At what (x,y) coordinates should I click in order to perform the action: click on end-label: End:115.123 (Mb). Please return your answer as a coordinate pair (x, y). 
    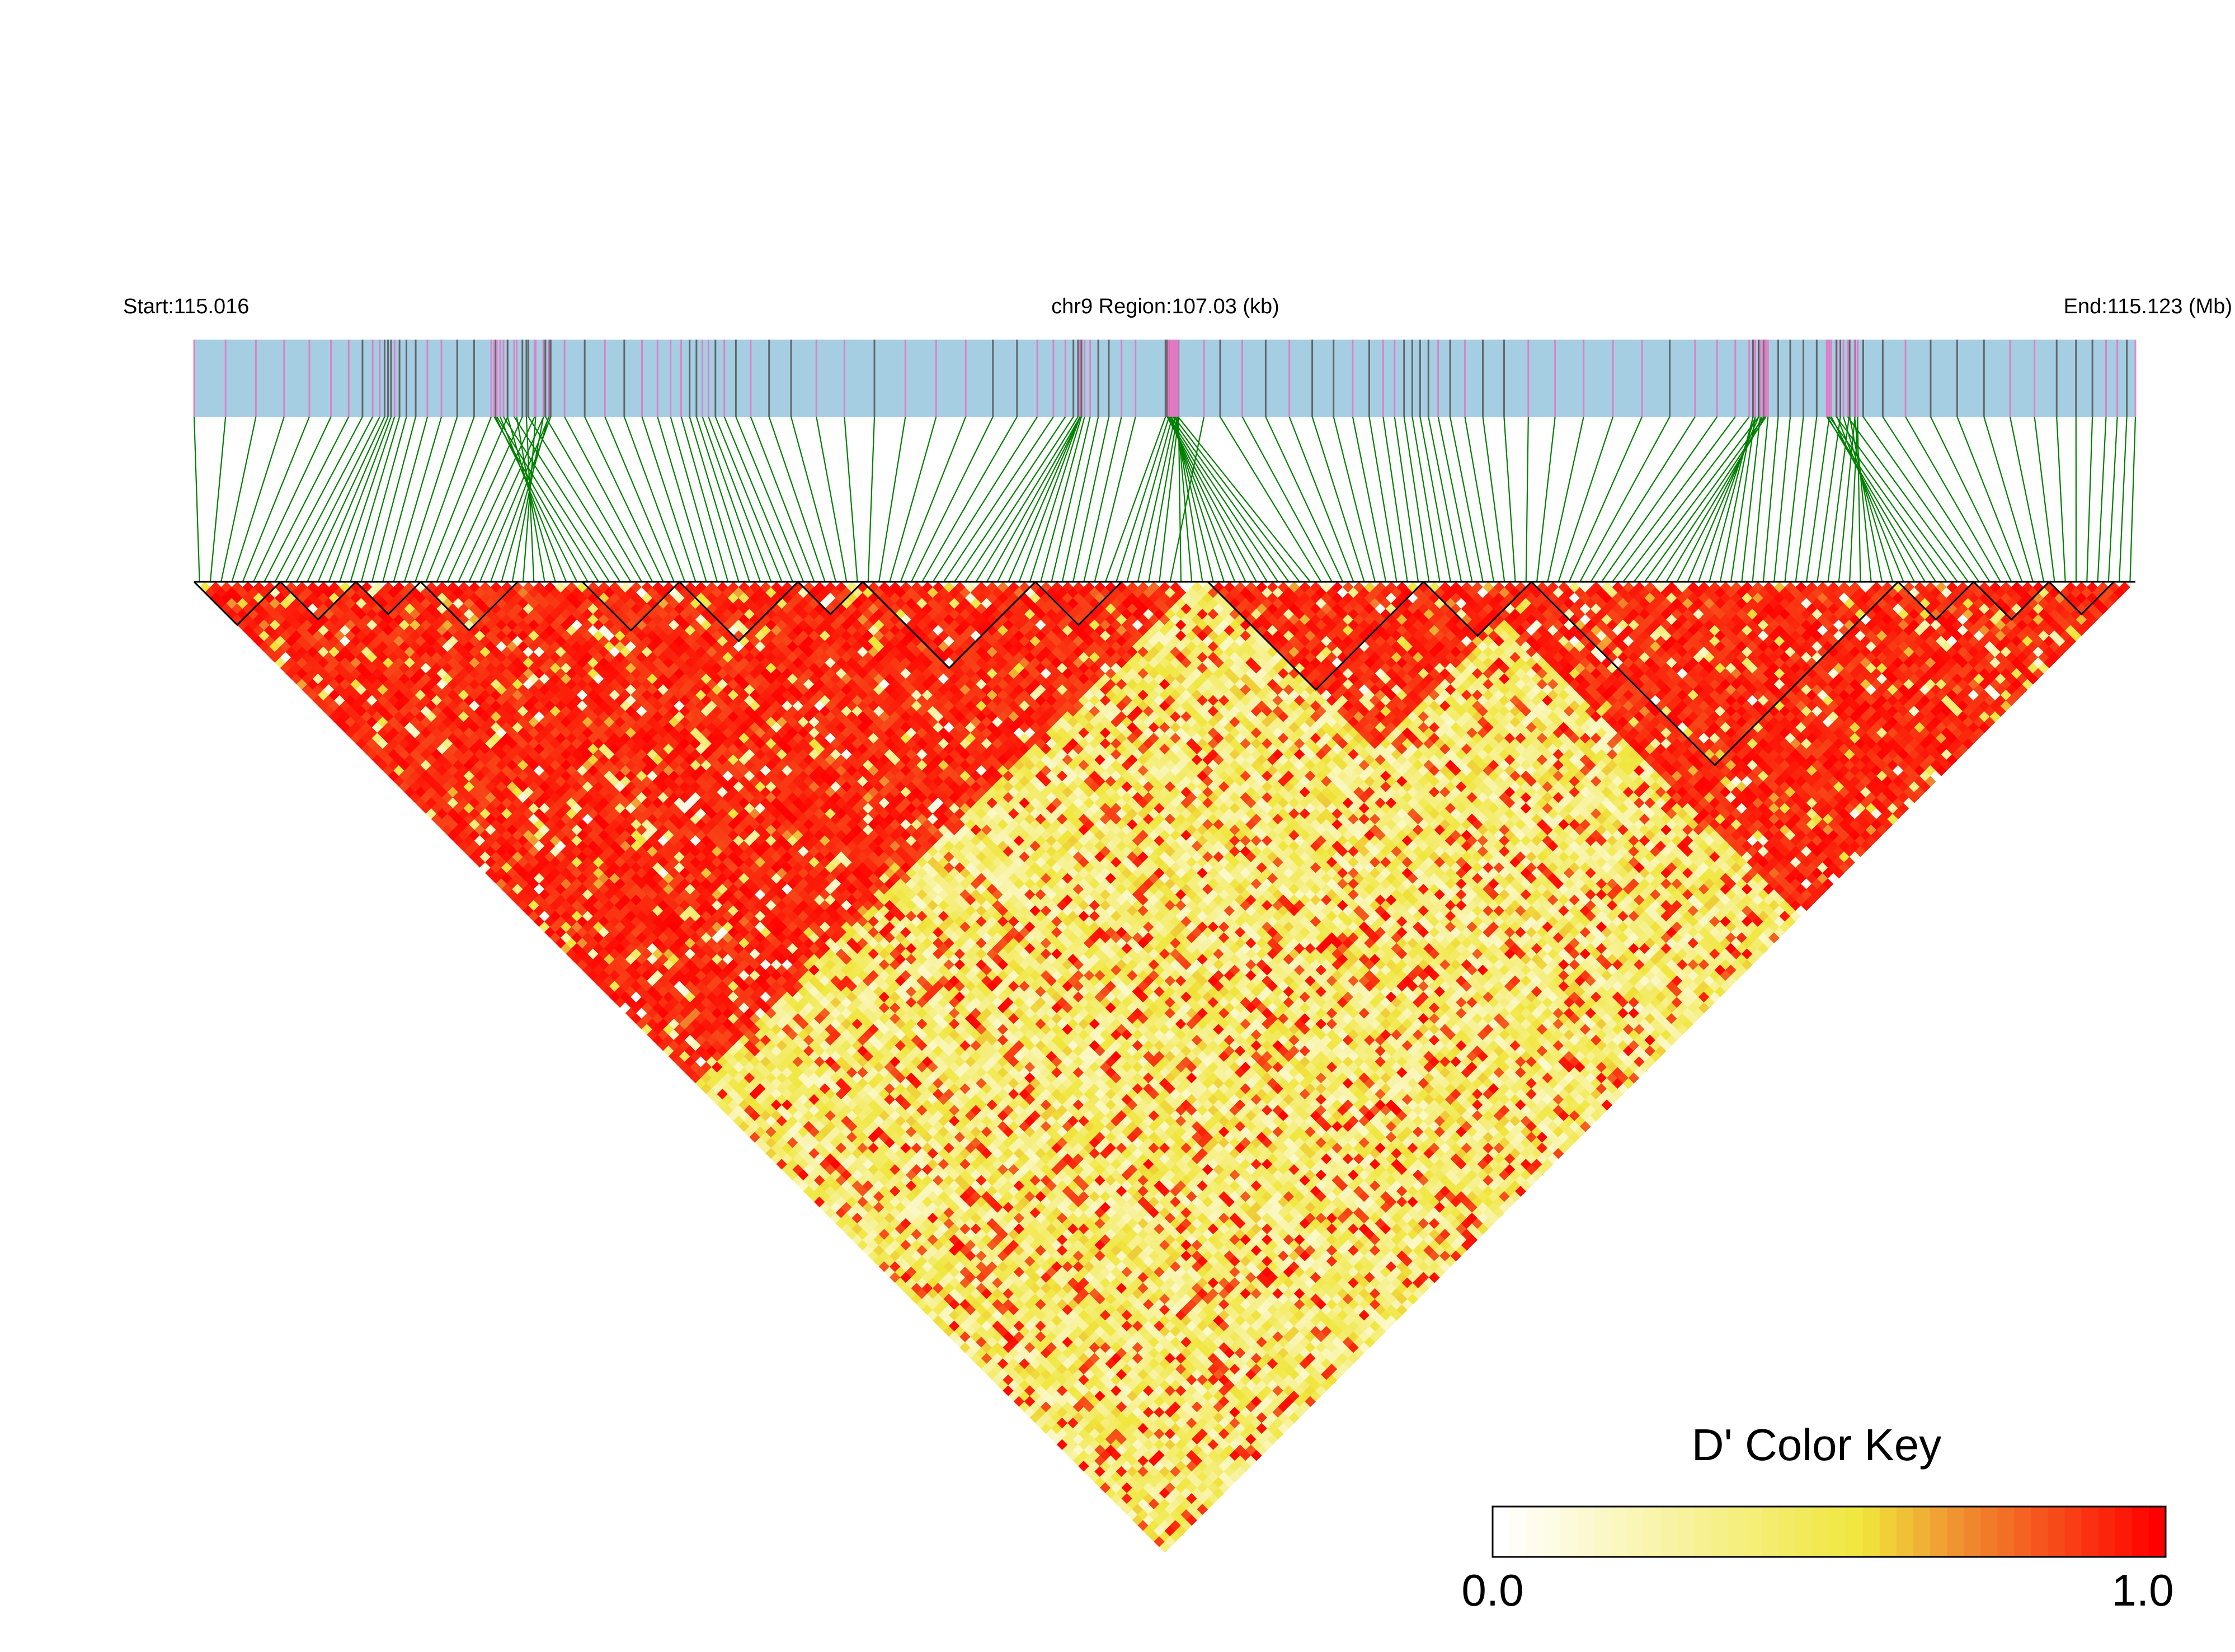
    Looking at the image, I should click on (2148, 306).